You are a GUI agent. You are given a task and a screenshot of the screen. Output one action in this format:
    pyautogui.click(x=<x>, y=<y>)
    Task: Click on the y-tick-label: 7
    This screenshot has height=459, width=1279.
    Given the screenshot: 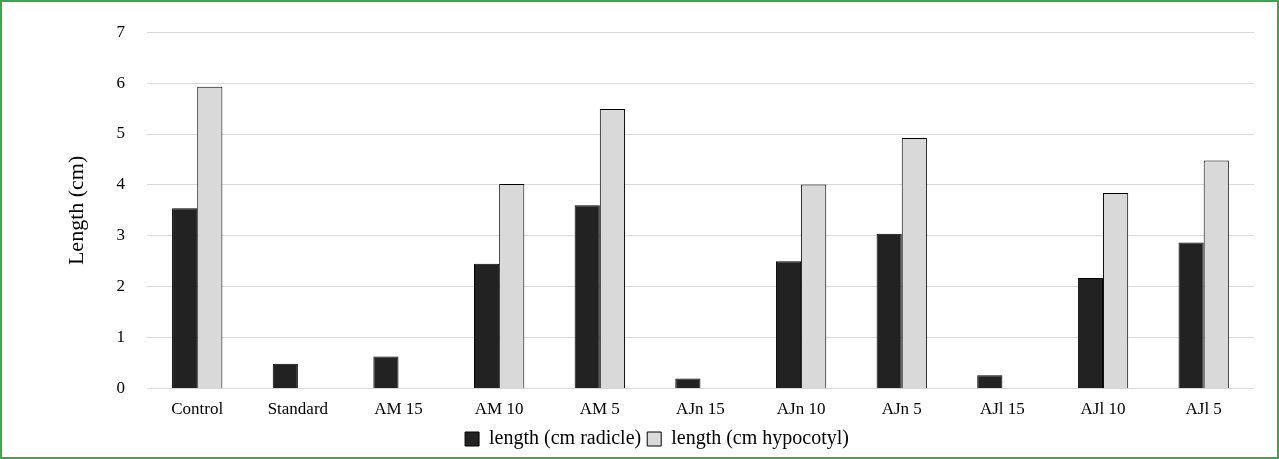 What is the action you would take?
    pyautogui.click(x=121, y=31)
    